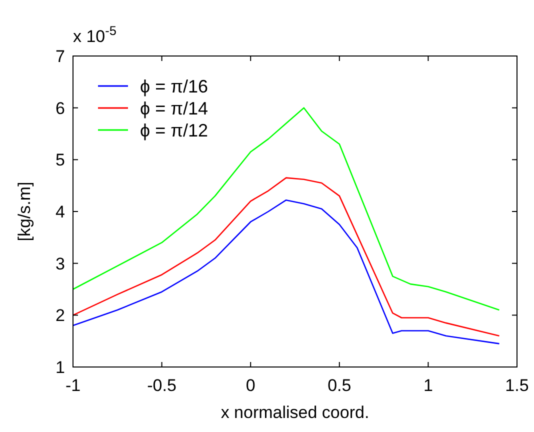  What do you see at coordinates (174, 108) in the screenshot?
I see `legend-label: ϕ = π/14` at bounding box center [174, 108].